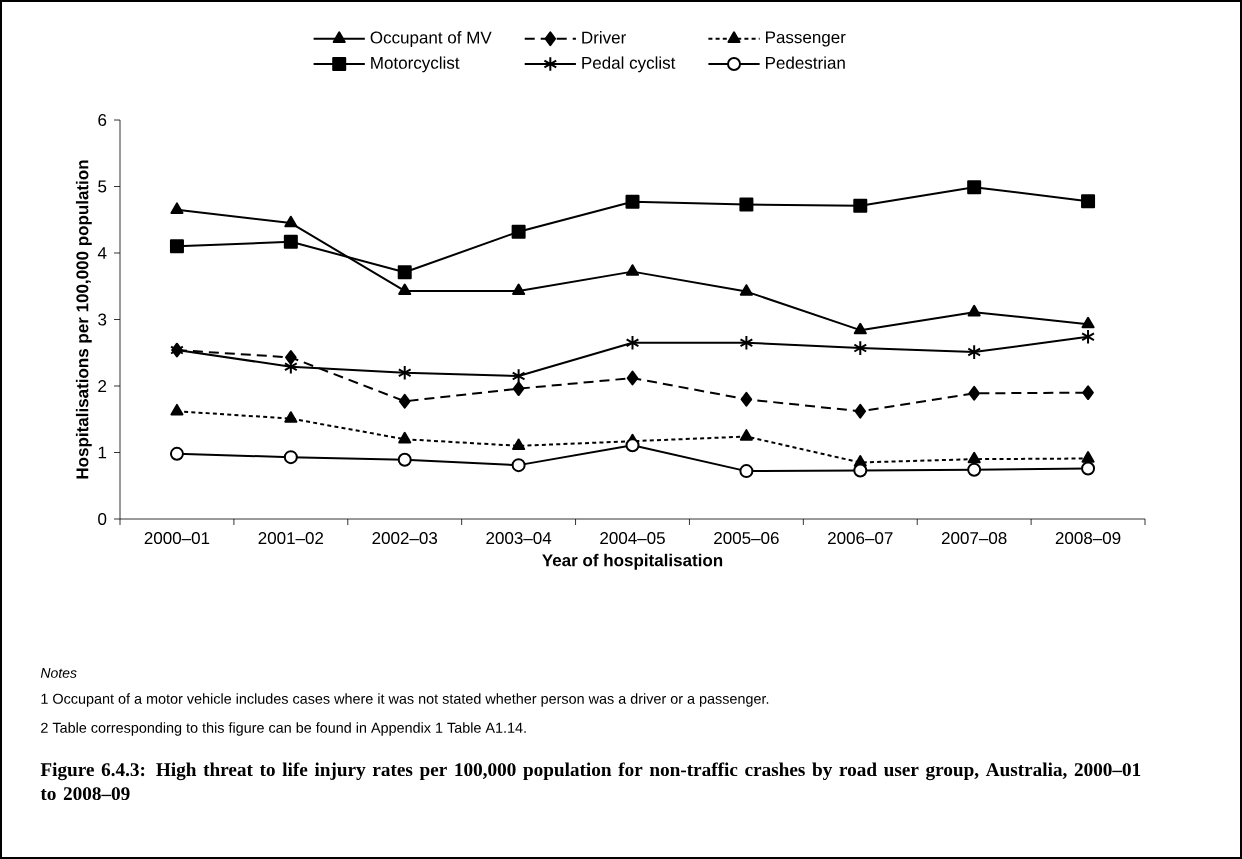  Describe the element at coordinates (519, 538) in the screenshot. I see `x-tick-label: 2003–04` at that location.